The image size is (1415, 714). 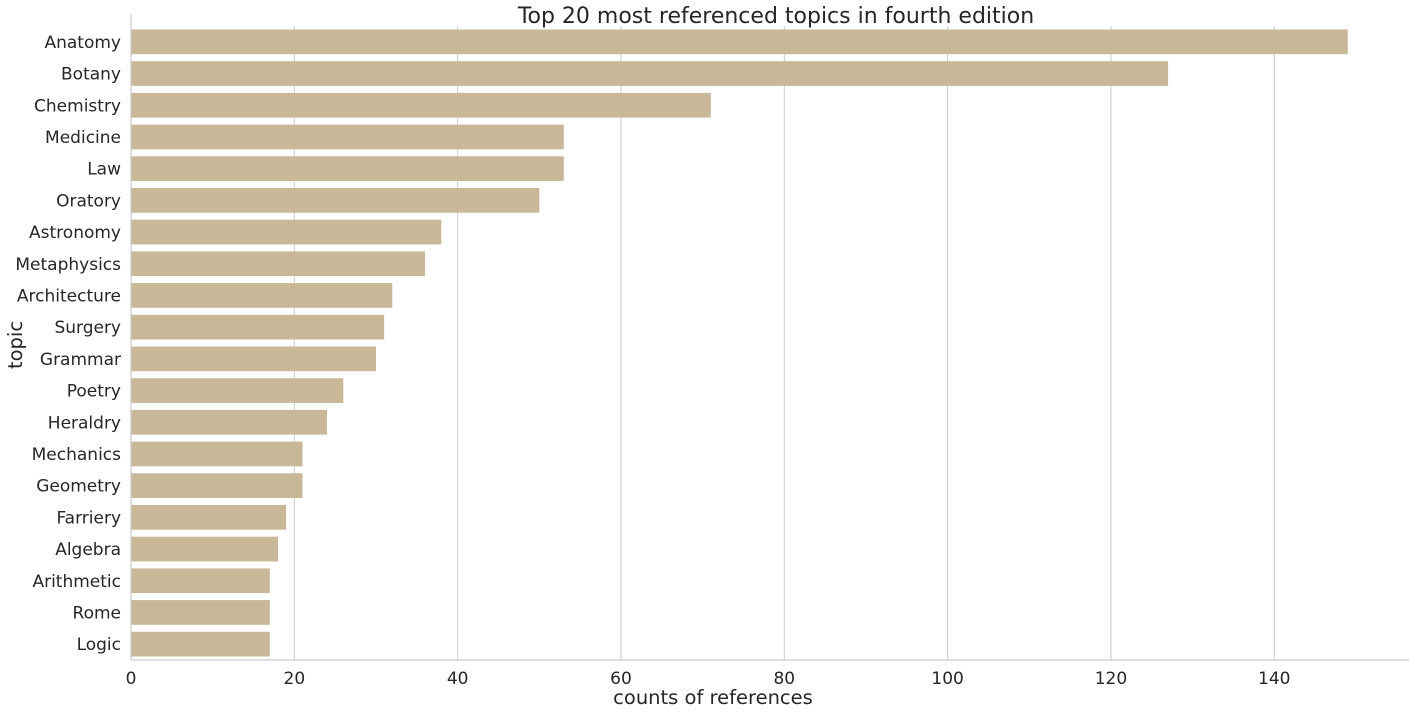 What do you see at coordinates (76, 582) in the screenshot?
I see `y-tick-label: Arithmetic` at bounding box center [76, 582].